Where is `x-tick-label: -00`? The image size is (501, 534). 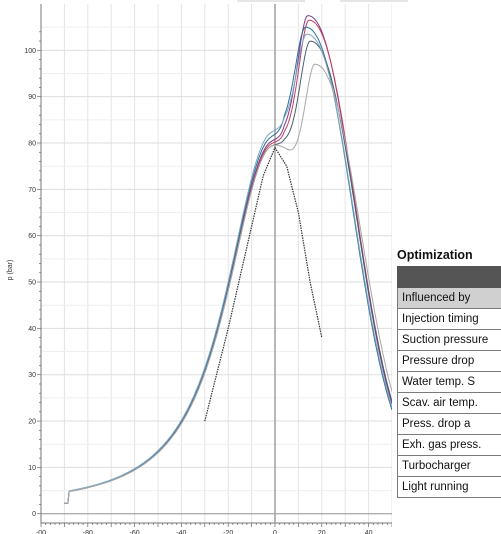 x-tick-label: -00 is located at coordinates (41, 532).